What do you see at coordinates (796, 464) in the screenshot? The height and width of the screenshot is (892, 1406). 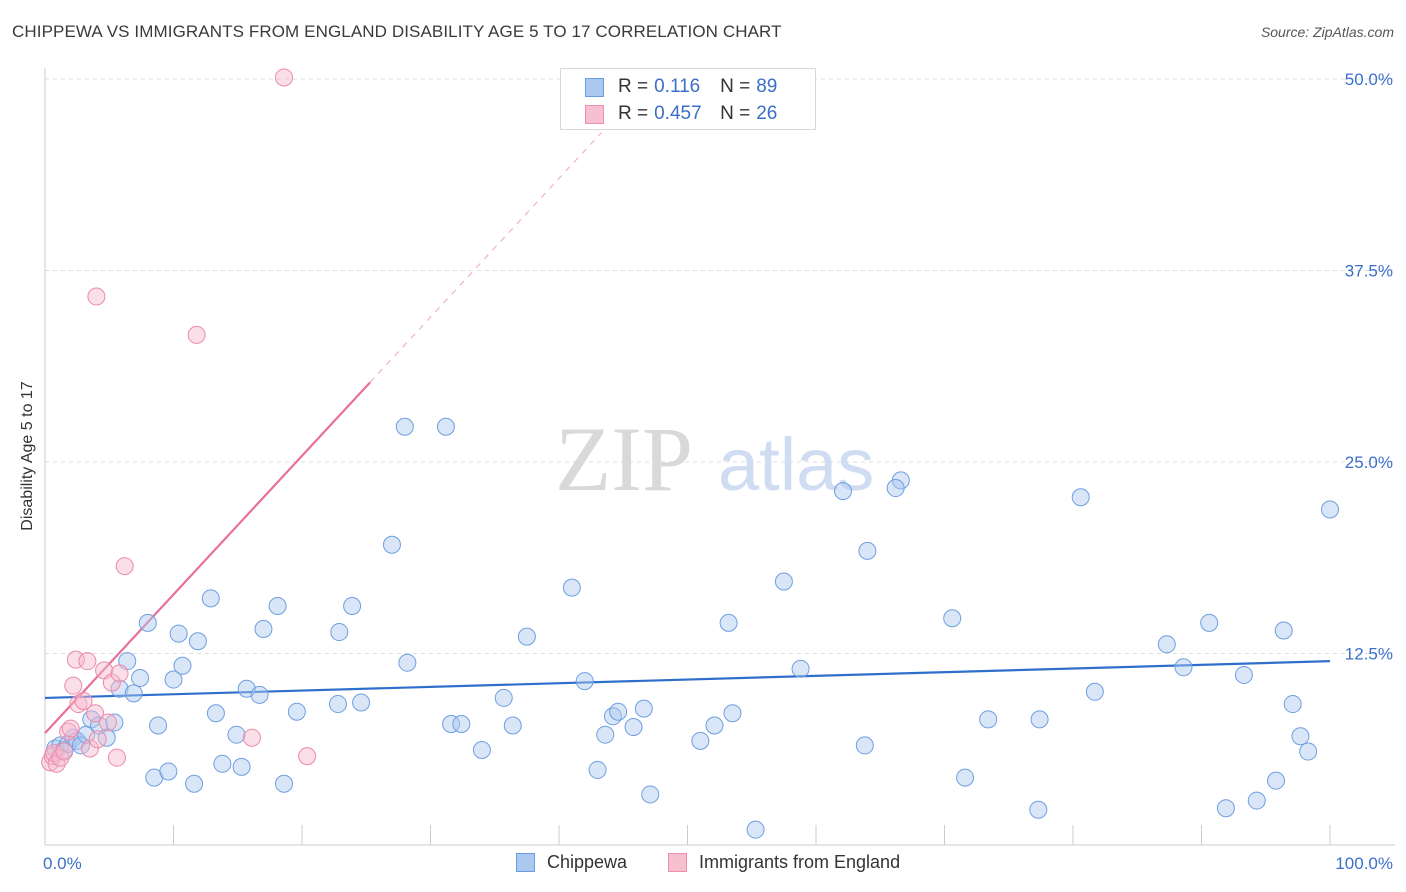 I see `watermark-atlas: atlas` at bounding box center [796, 464].